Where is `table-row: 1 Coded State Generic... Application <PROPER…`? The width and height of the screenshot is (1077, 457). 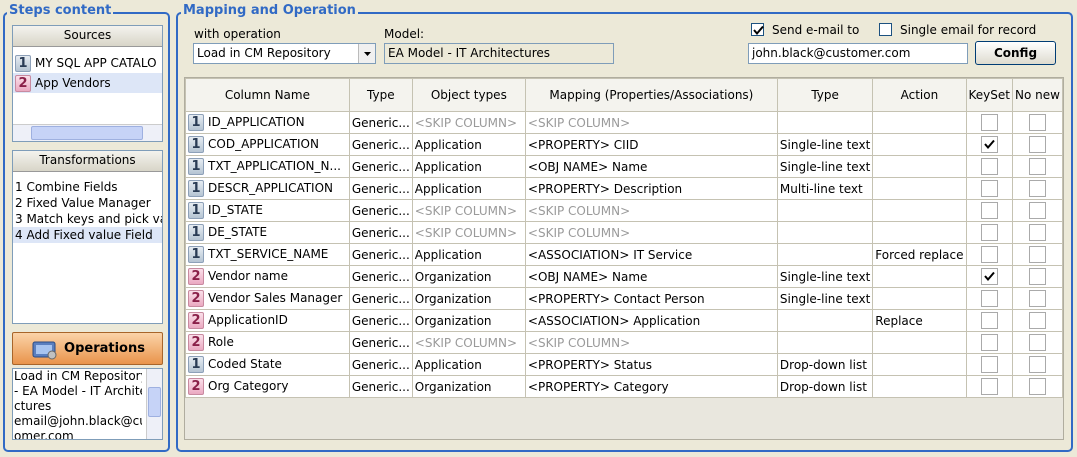 table-row: 1 Coded State Generic... Application <PROPER… is located at coordinates (624, 364).